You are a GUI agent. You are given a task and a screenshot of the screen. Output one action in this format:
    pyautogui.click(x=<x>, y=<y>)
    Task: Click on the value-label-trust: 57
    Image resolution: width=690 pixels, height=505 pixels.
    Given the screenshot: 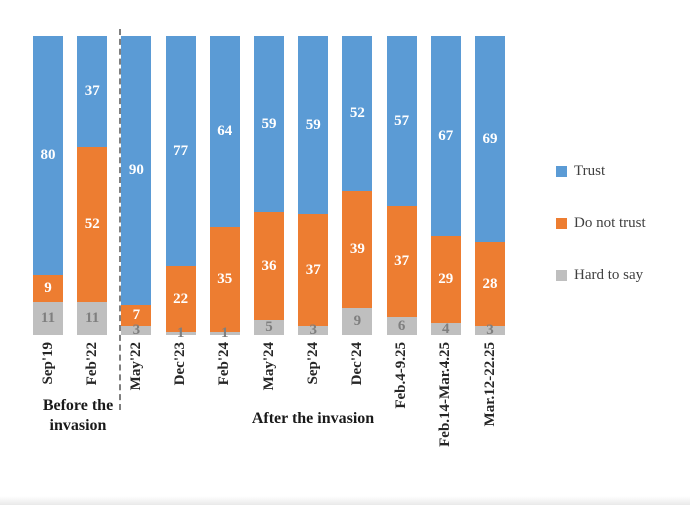 What is the action you would take?
    pyautogui.click(x=402, y=120)
    